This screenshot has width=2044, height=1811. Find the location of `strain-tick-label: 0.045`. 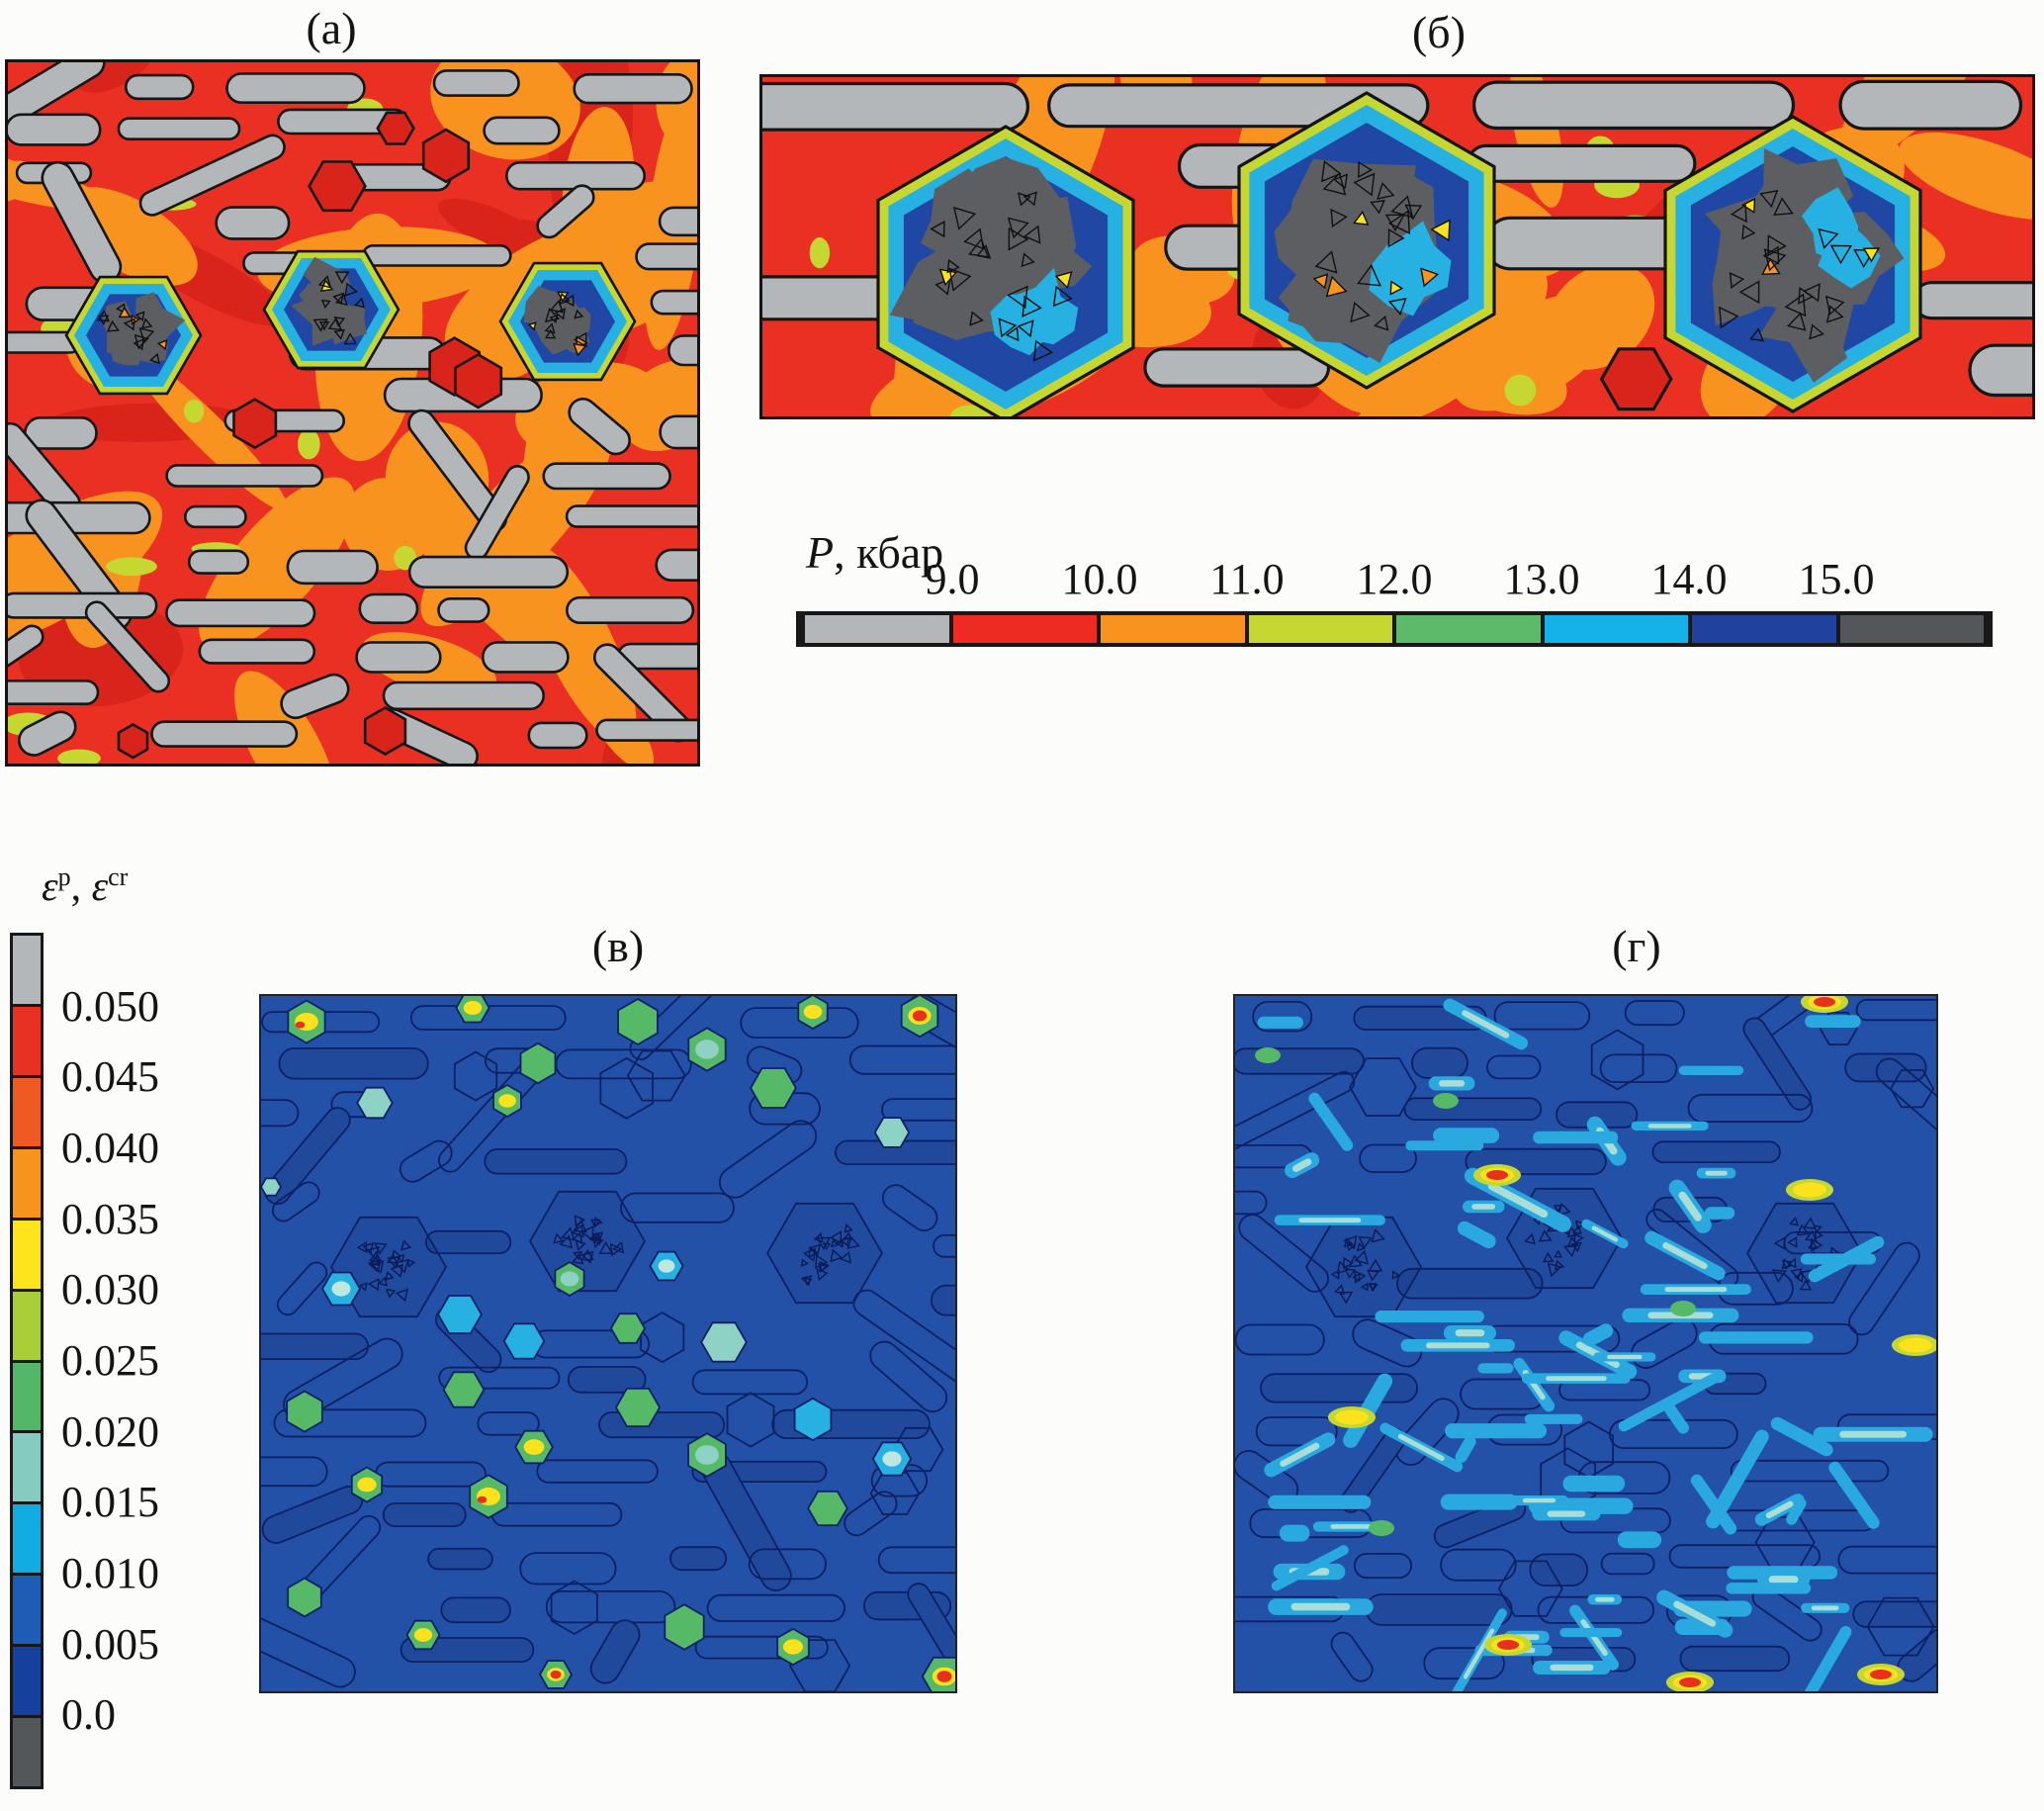

strain-tick-label: 0.045 is located at coordinates (110, 1077).